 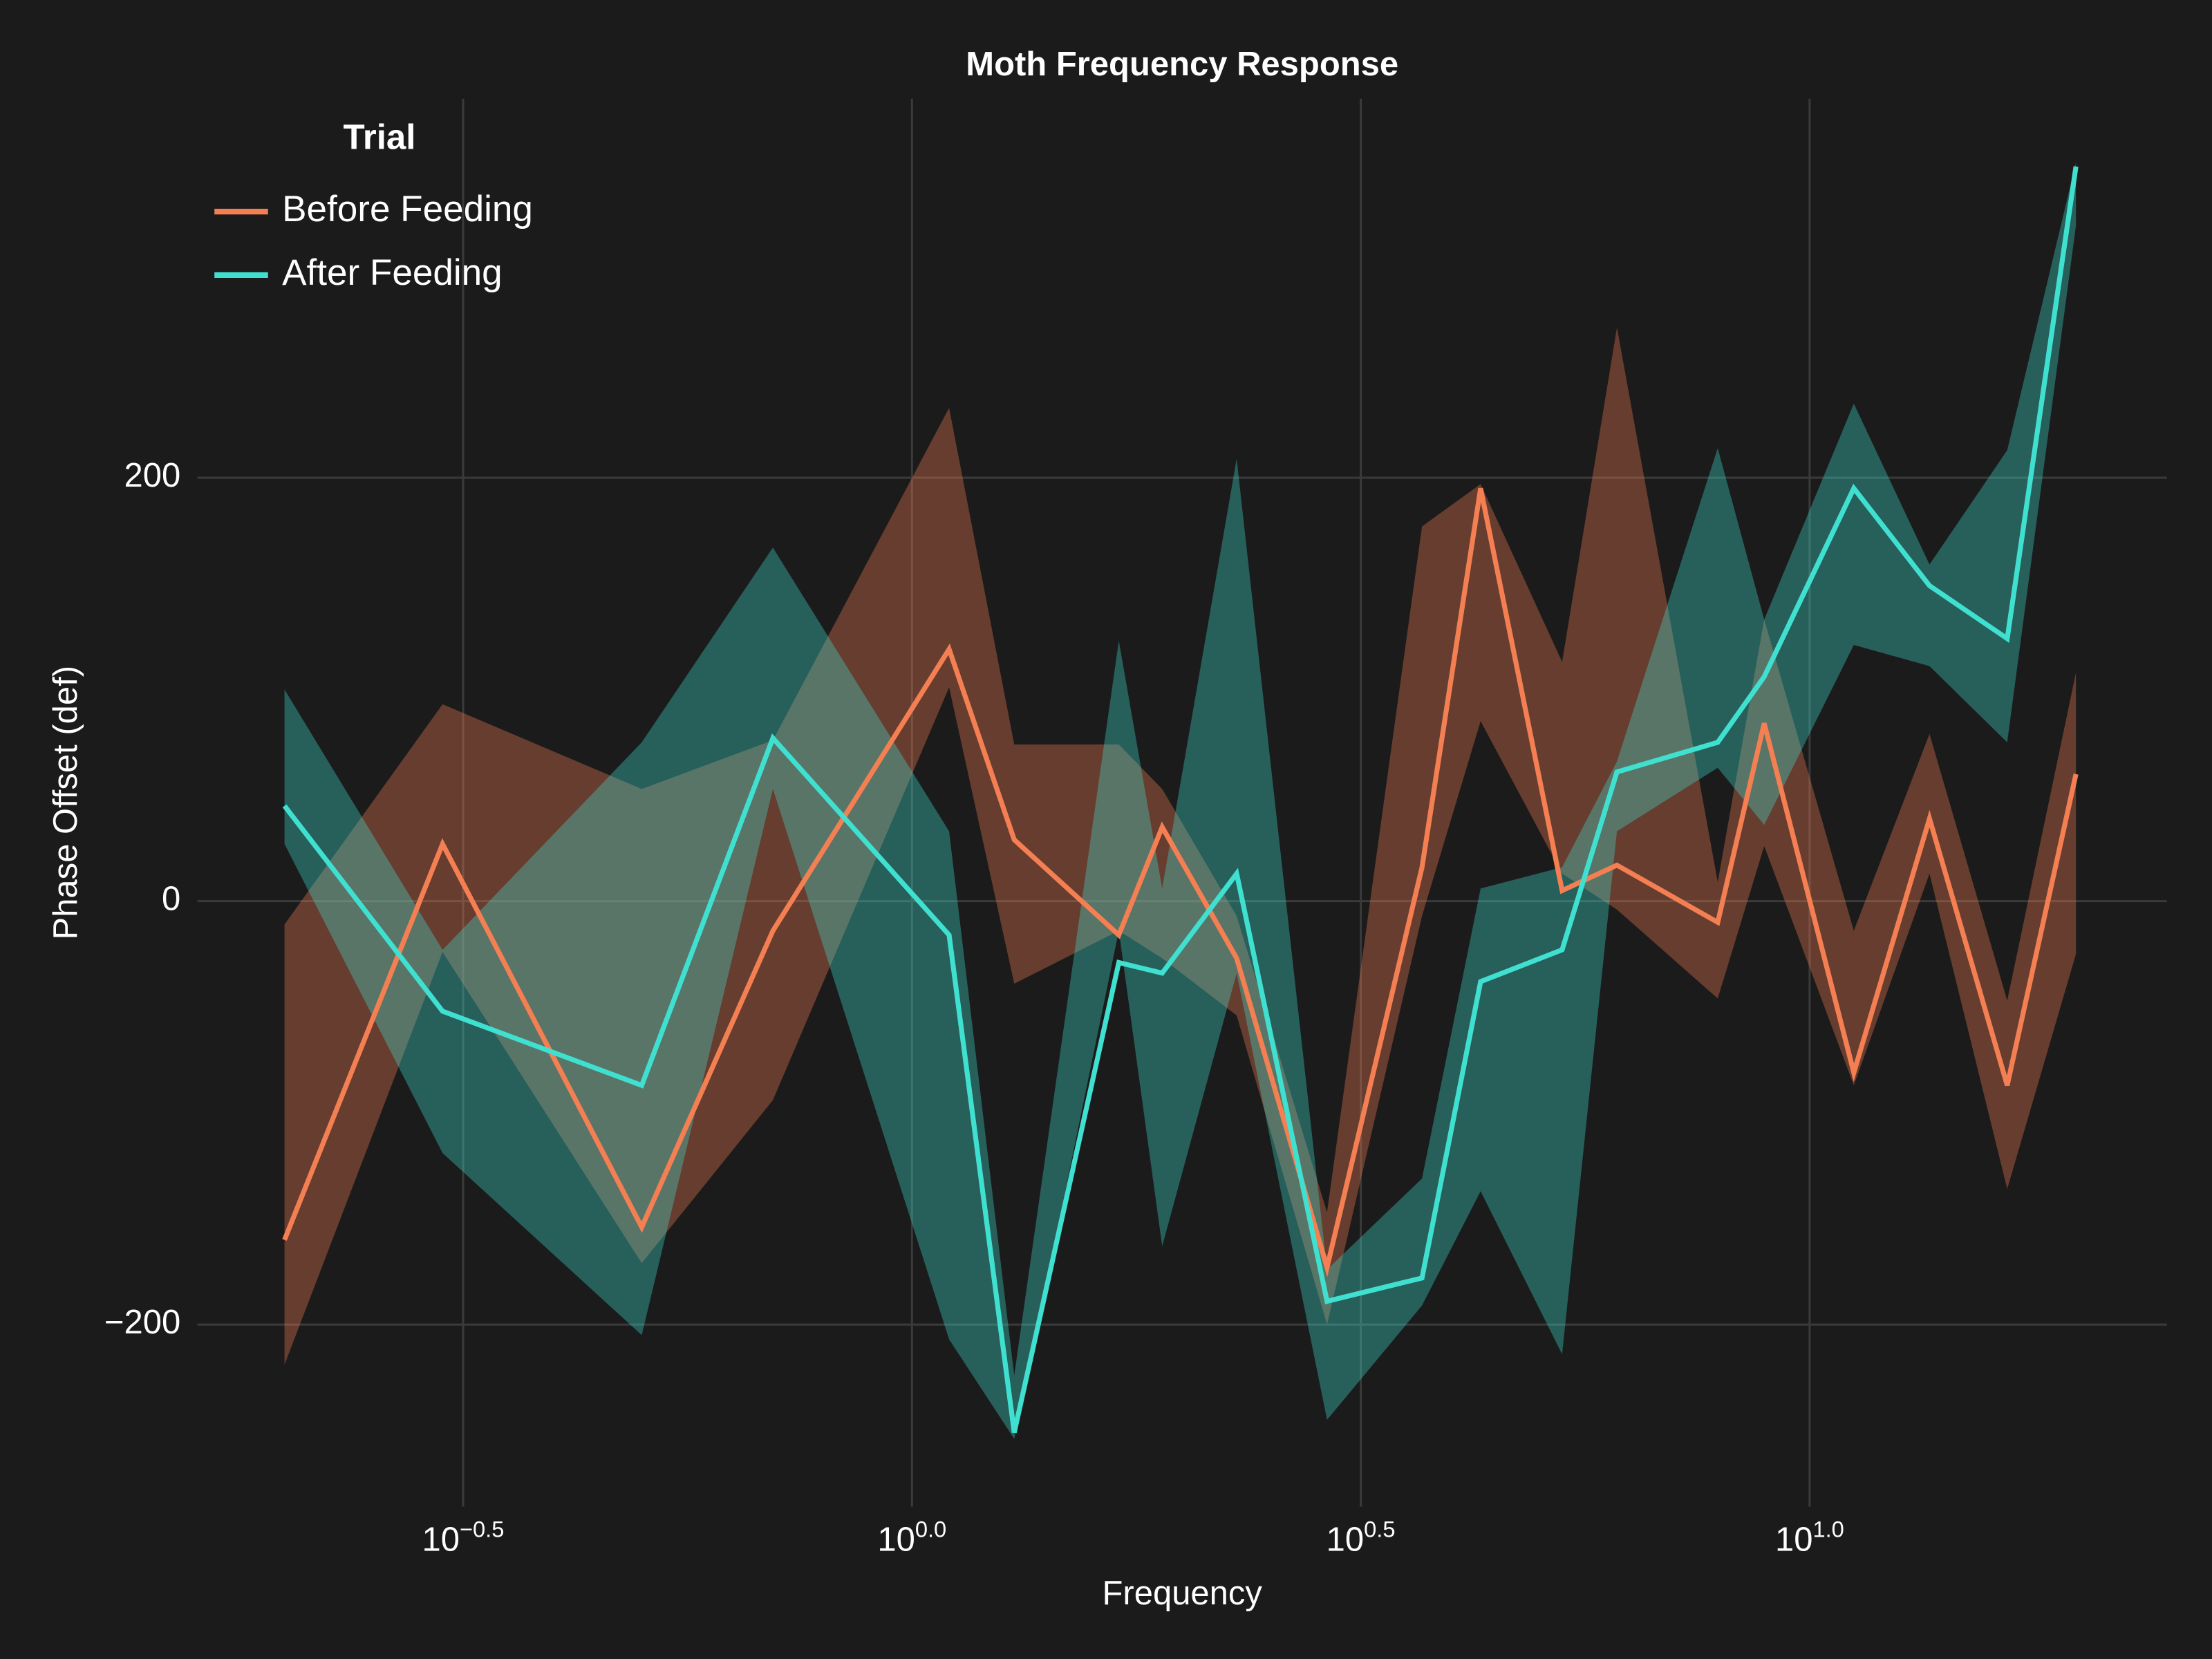 I want to click on legend-title: Trial, so click(x=380, y=138).